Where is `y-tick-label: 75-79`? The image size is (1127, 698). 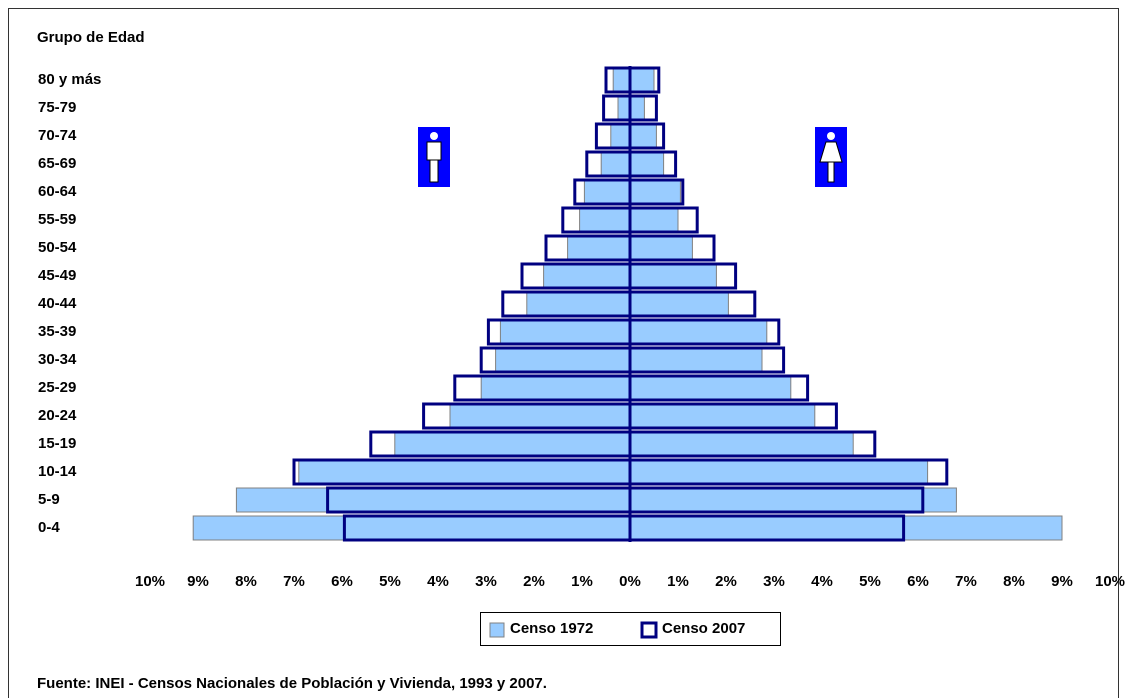
y-tick-label: 75-79 is located at coordinates (57, 107).